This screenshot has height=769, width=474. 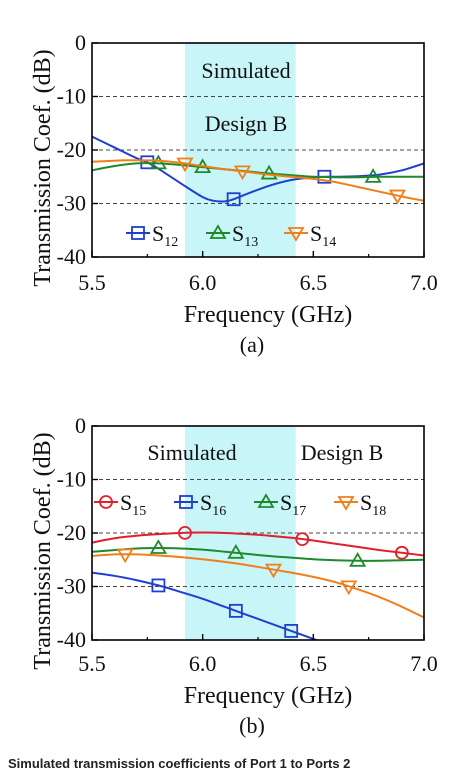 I want to click on legend-item-s15: S15, so click(x=120, y=504).